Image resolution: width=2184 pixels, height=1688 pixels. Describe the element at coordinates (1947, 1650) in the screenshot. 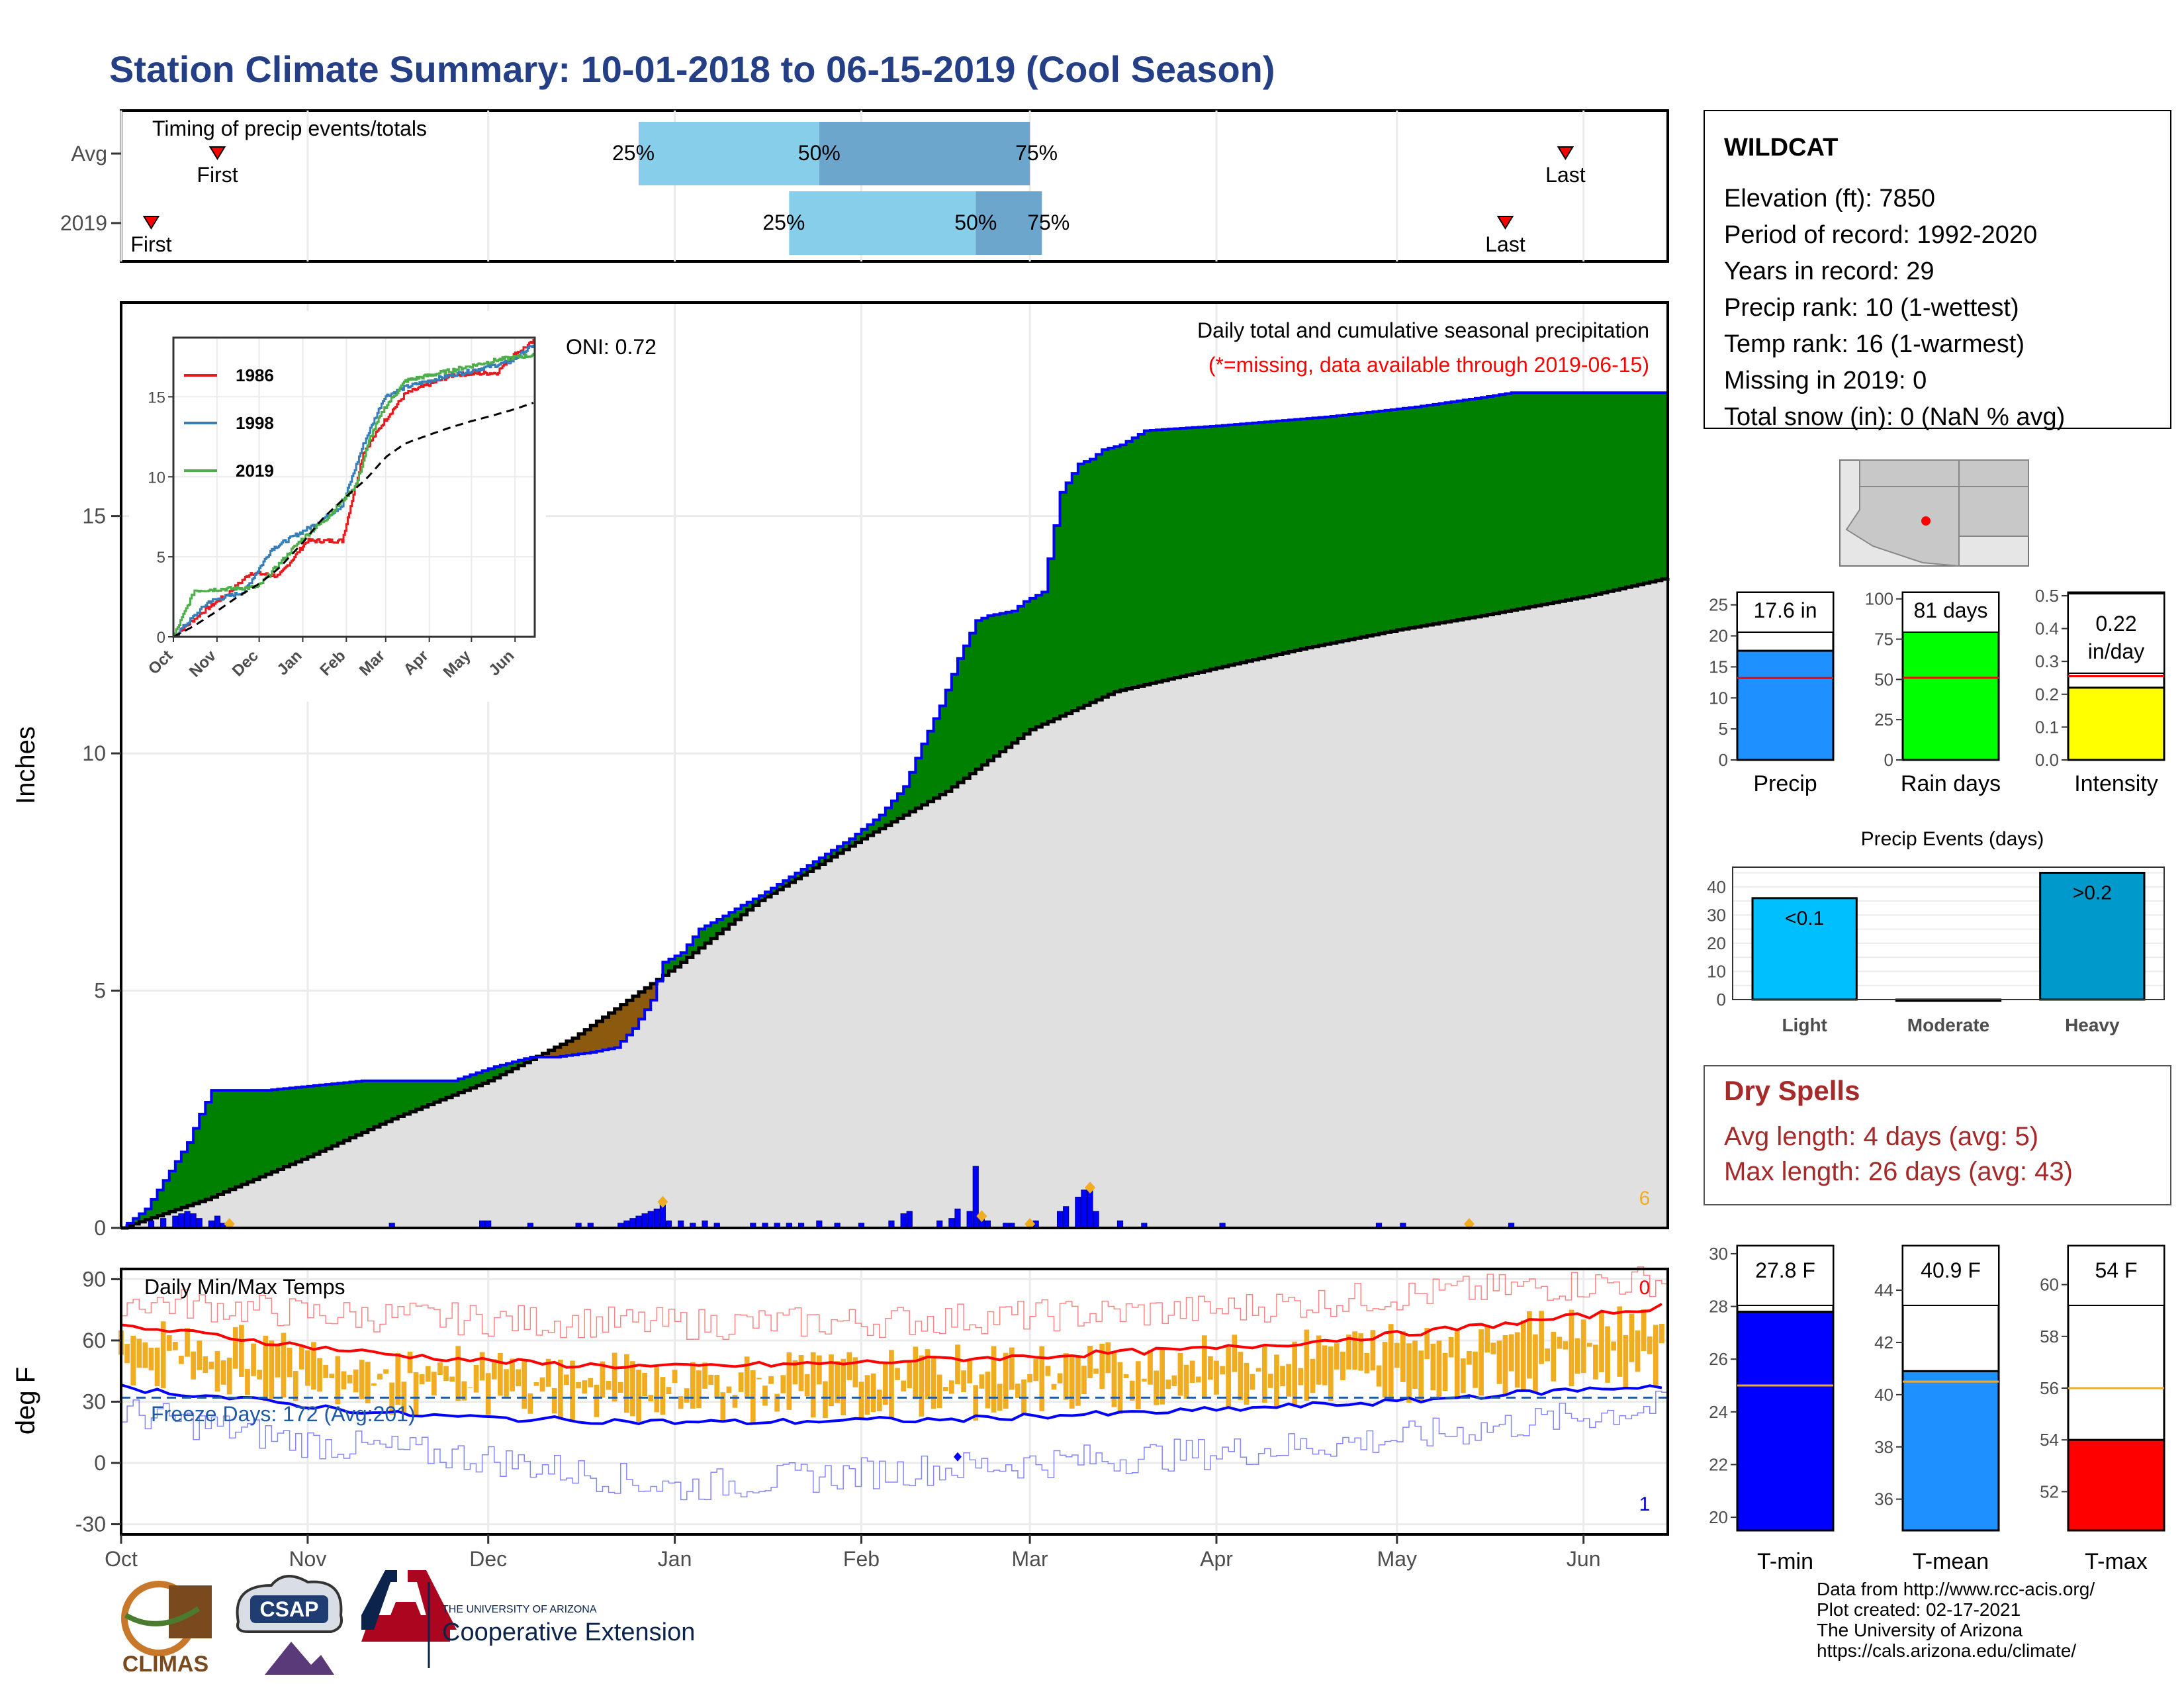

I see `footer-line: https://cals.arizona.edu/climate/` at that location.